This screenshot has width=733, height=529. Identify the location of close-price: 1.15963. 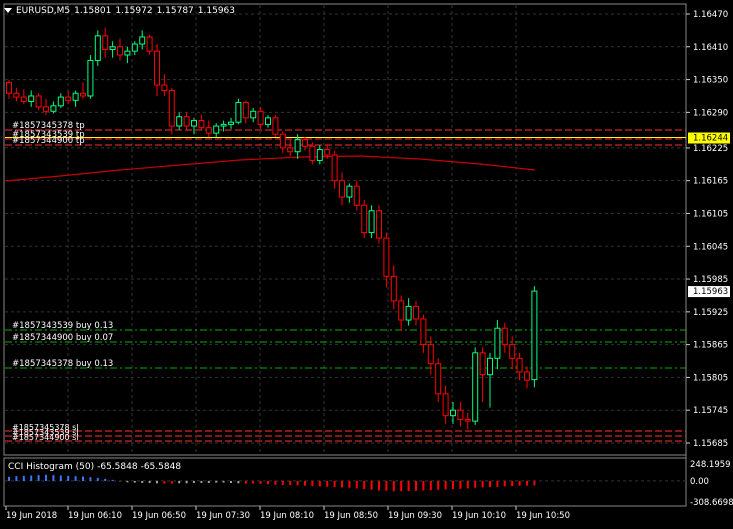
(216, 11).